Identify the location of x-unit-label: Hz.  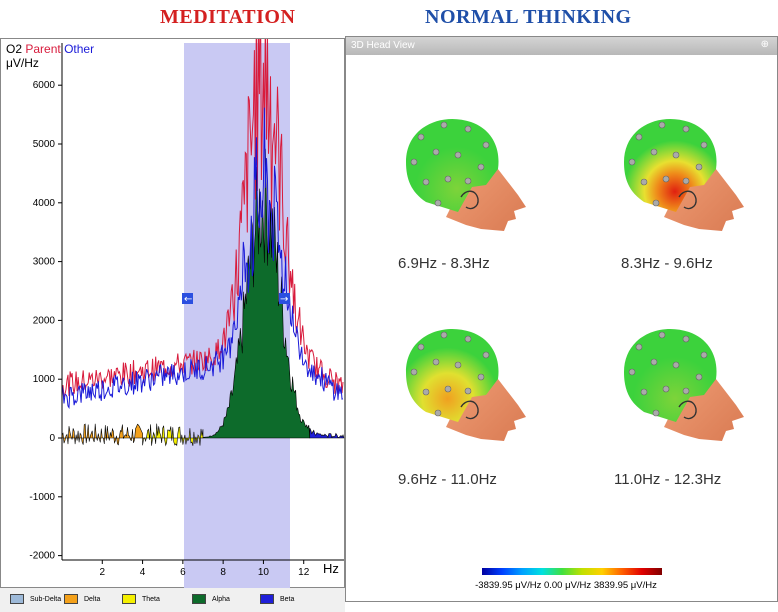
(331, 568).